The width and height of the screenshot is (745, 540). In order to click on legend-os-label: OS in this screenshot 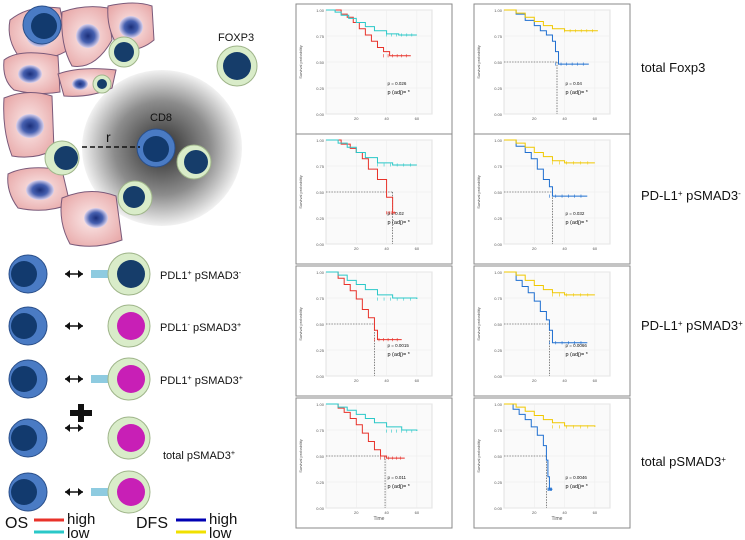, I will do `click(16, 523)`.